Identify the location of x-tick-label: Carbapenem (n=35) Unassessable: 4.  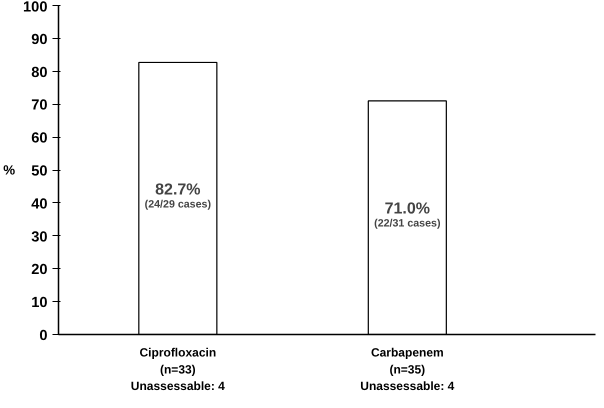
(407, 370).